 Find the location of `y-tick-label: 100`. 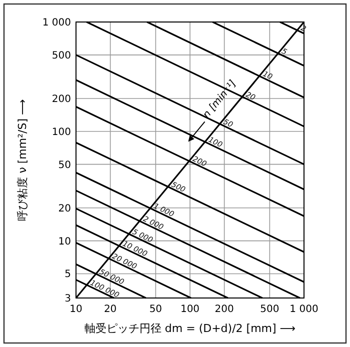

y-tick-label: 100 is located at coordinates (61, 132).